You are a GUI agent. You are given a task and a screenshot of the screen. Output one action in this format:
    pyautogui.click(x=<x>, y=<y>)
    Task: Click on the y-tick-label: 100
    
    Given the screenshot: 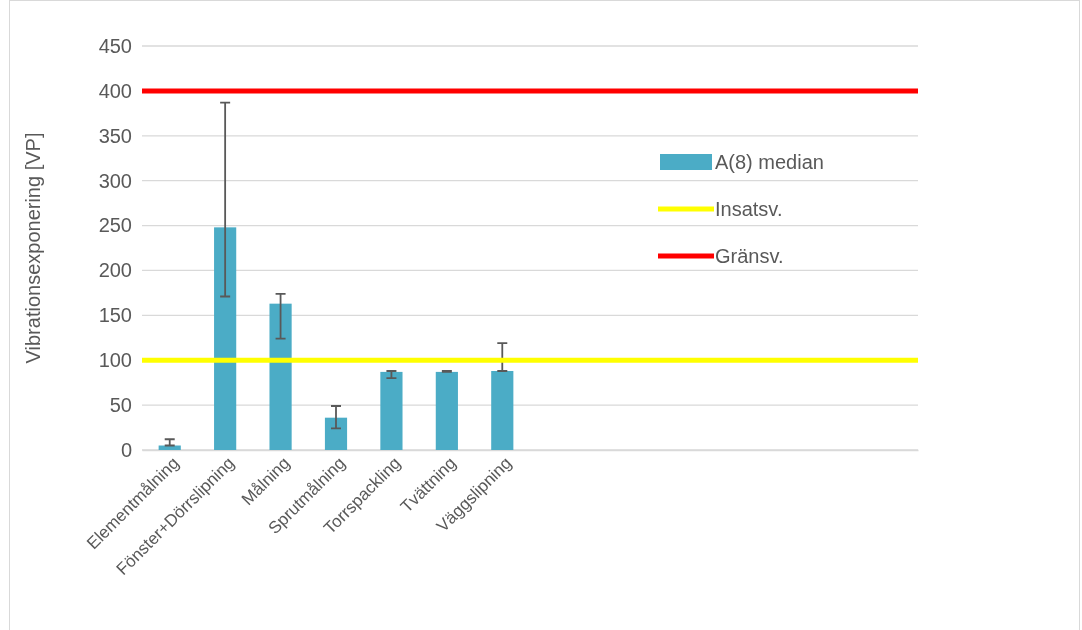 What is the action you would take?
    pyautogui.click(x=115, y=360)
    